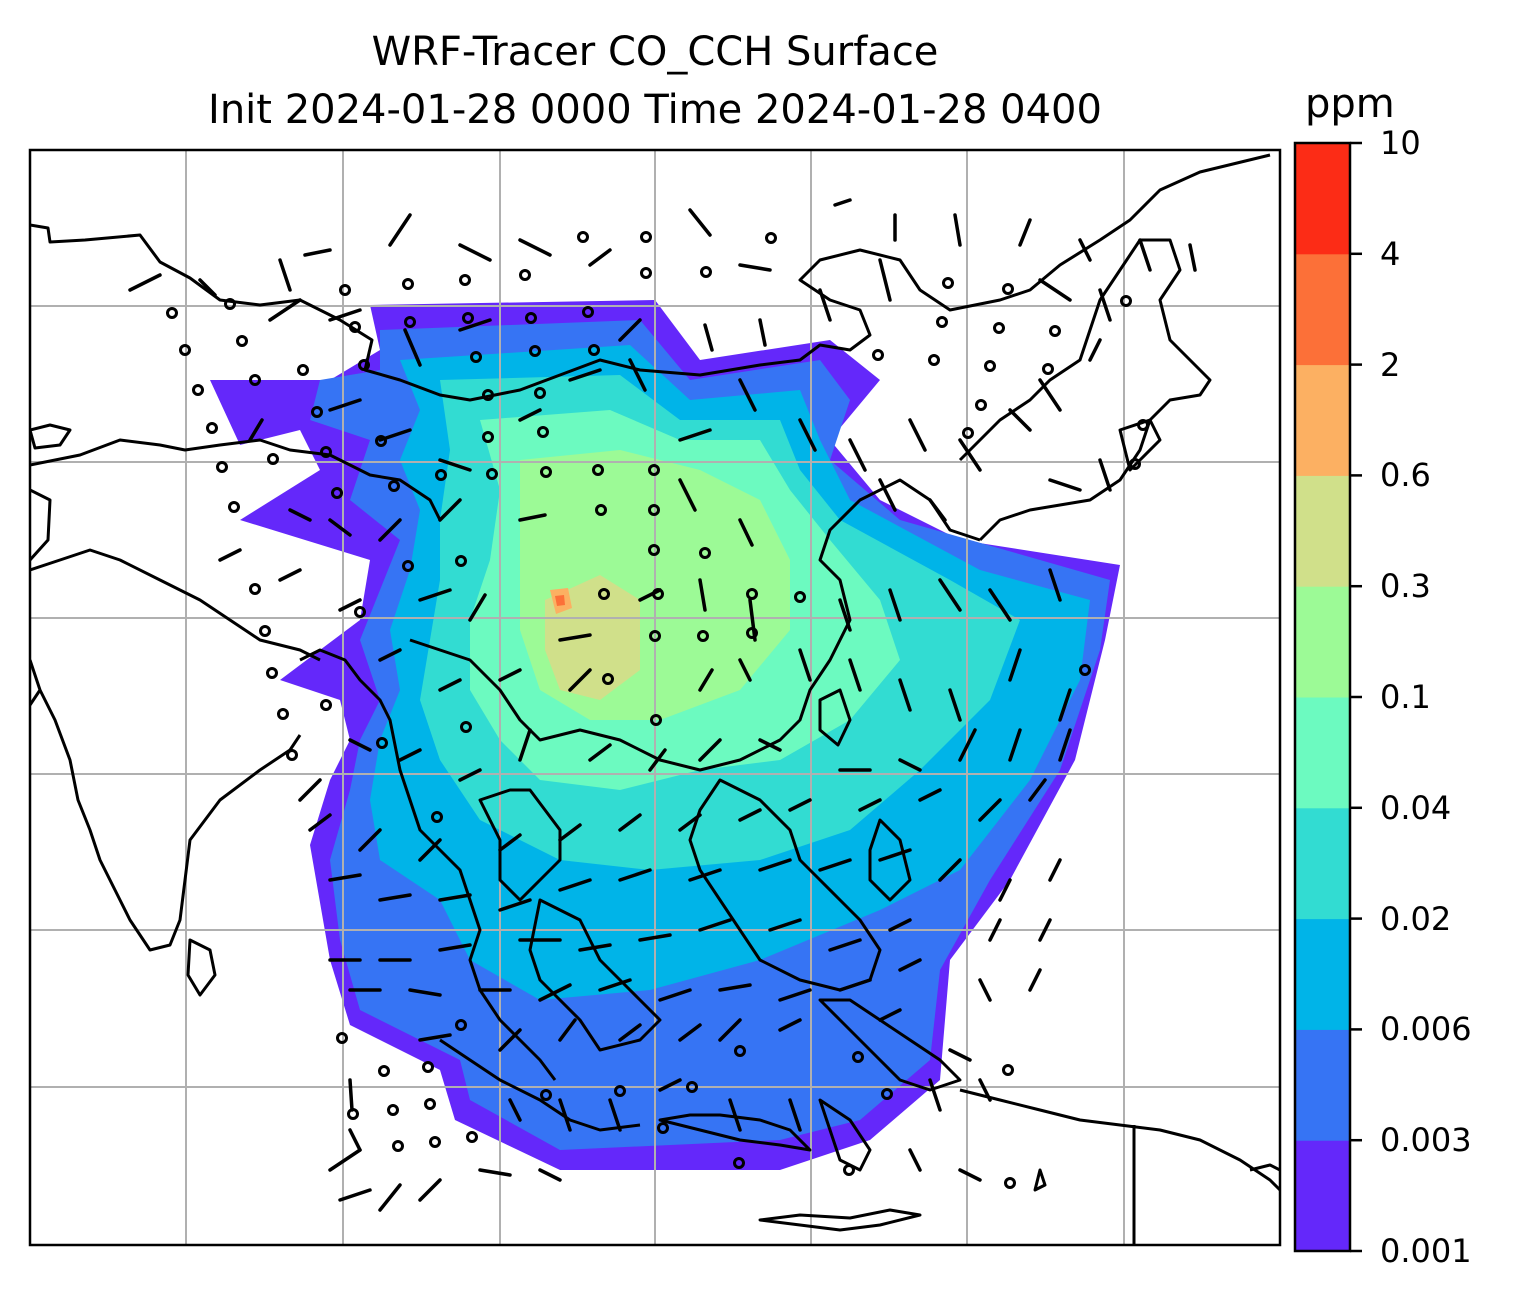  Describe the element at coordinates (1426, 1140) in the screenshot. I see `colorbar-tick-label-1: 0.003` at that location.